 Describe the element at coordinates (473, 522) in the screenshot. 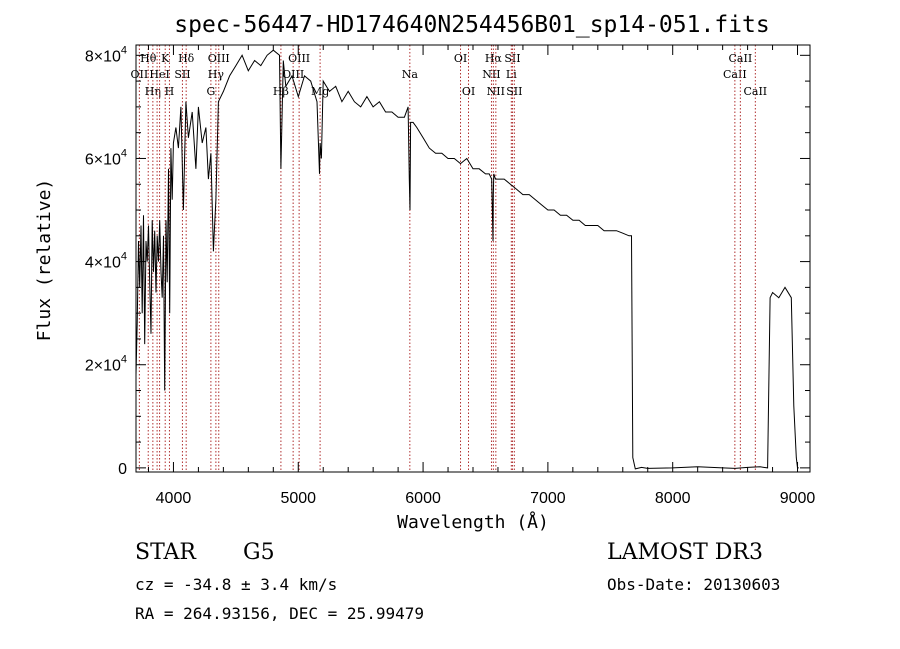

I see `x-axis-label: Wavelength (Å)` at that location.